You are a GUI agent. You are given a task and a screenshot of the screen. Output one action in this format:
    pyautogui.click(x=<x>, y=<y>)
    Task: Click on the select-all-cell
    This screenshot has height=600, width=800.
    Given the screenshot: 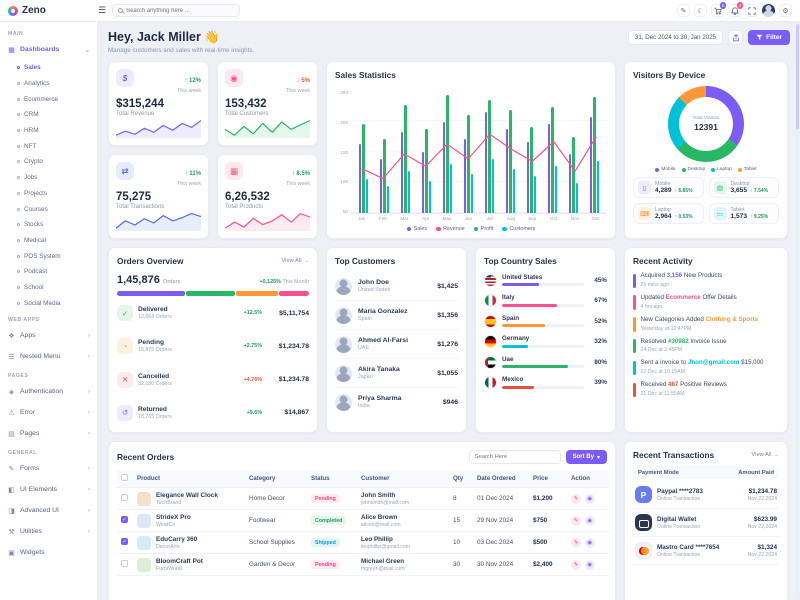 What is the action you would take?
    pyautogui.click(x=125, y=479)
    